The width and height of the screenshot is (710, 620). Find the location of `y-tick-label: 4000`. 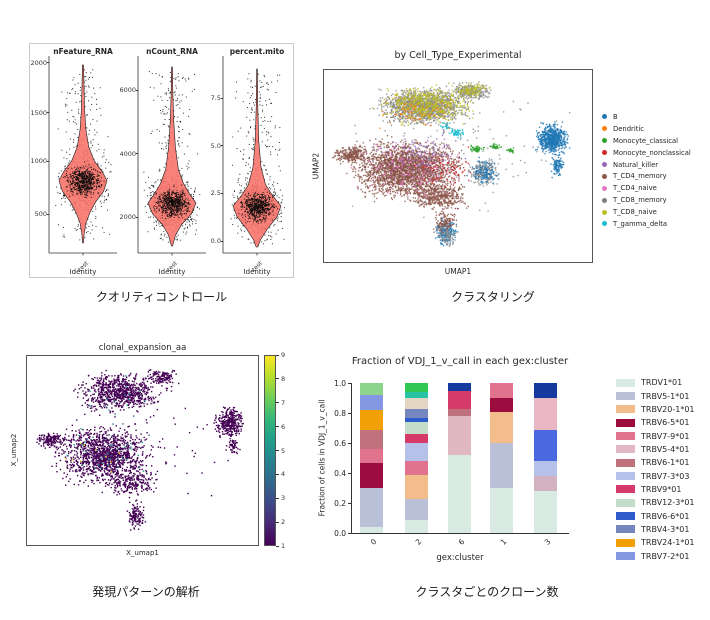

y-tick-label: 4000 is located at coordinates (127, 153).